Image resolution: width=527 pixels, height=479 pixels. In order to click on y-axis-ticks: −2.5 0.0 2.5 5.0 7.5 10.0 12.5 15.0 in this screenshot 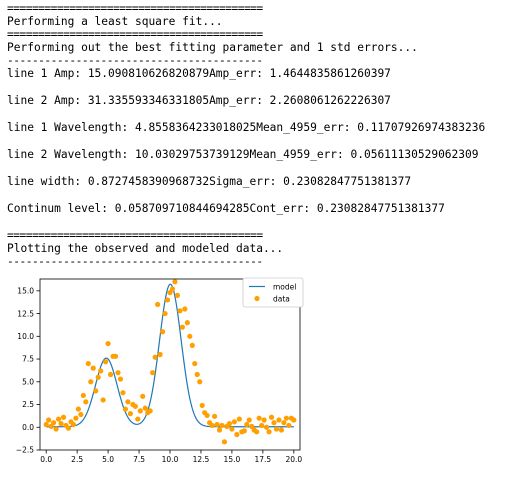, I will do `click(28, 371)`.